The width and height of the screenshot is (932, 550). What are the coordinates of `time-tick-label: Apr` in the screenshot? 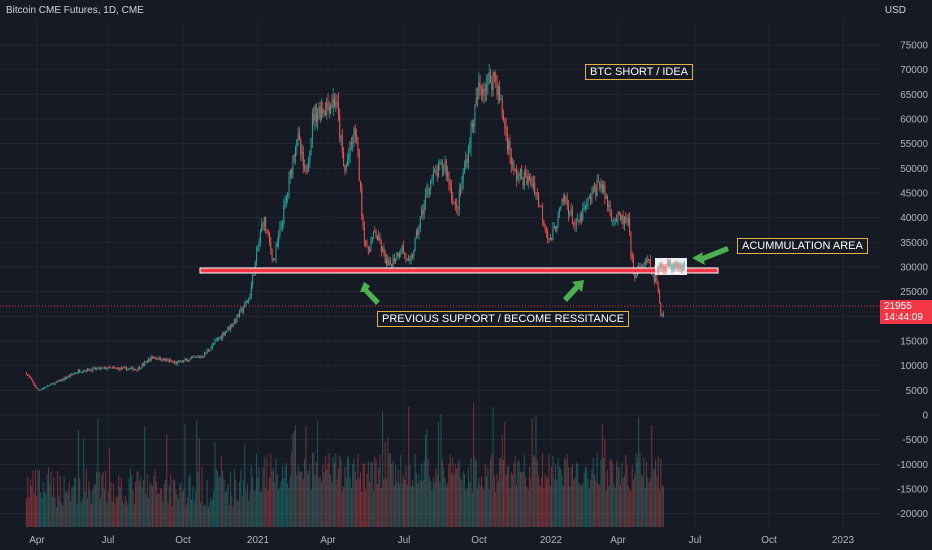 It's located at (328, 540).